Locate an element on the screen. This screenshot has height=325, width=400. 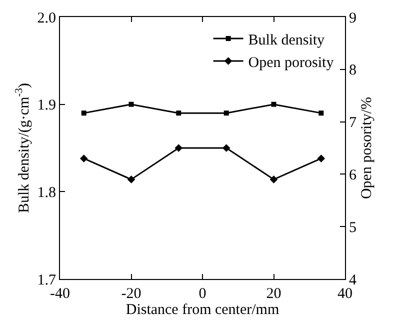
y2-tick-label: 7 is located at coordinates (353, 123).